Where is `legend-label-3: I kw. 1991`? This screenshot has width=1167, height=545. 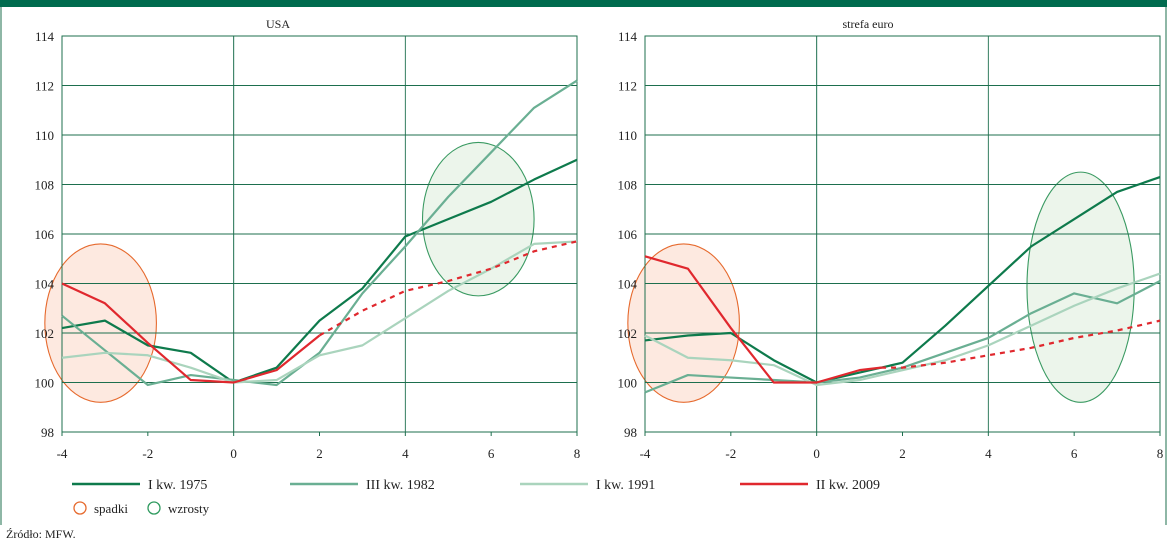
legend-label-3: I kw. 1991 is located at coordinates (625, 485).